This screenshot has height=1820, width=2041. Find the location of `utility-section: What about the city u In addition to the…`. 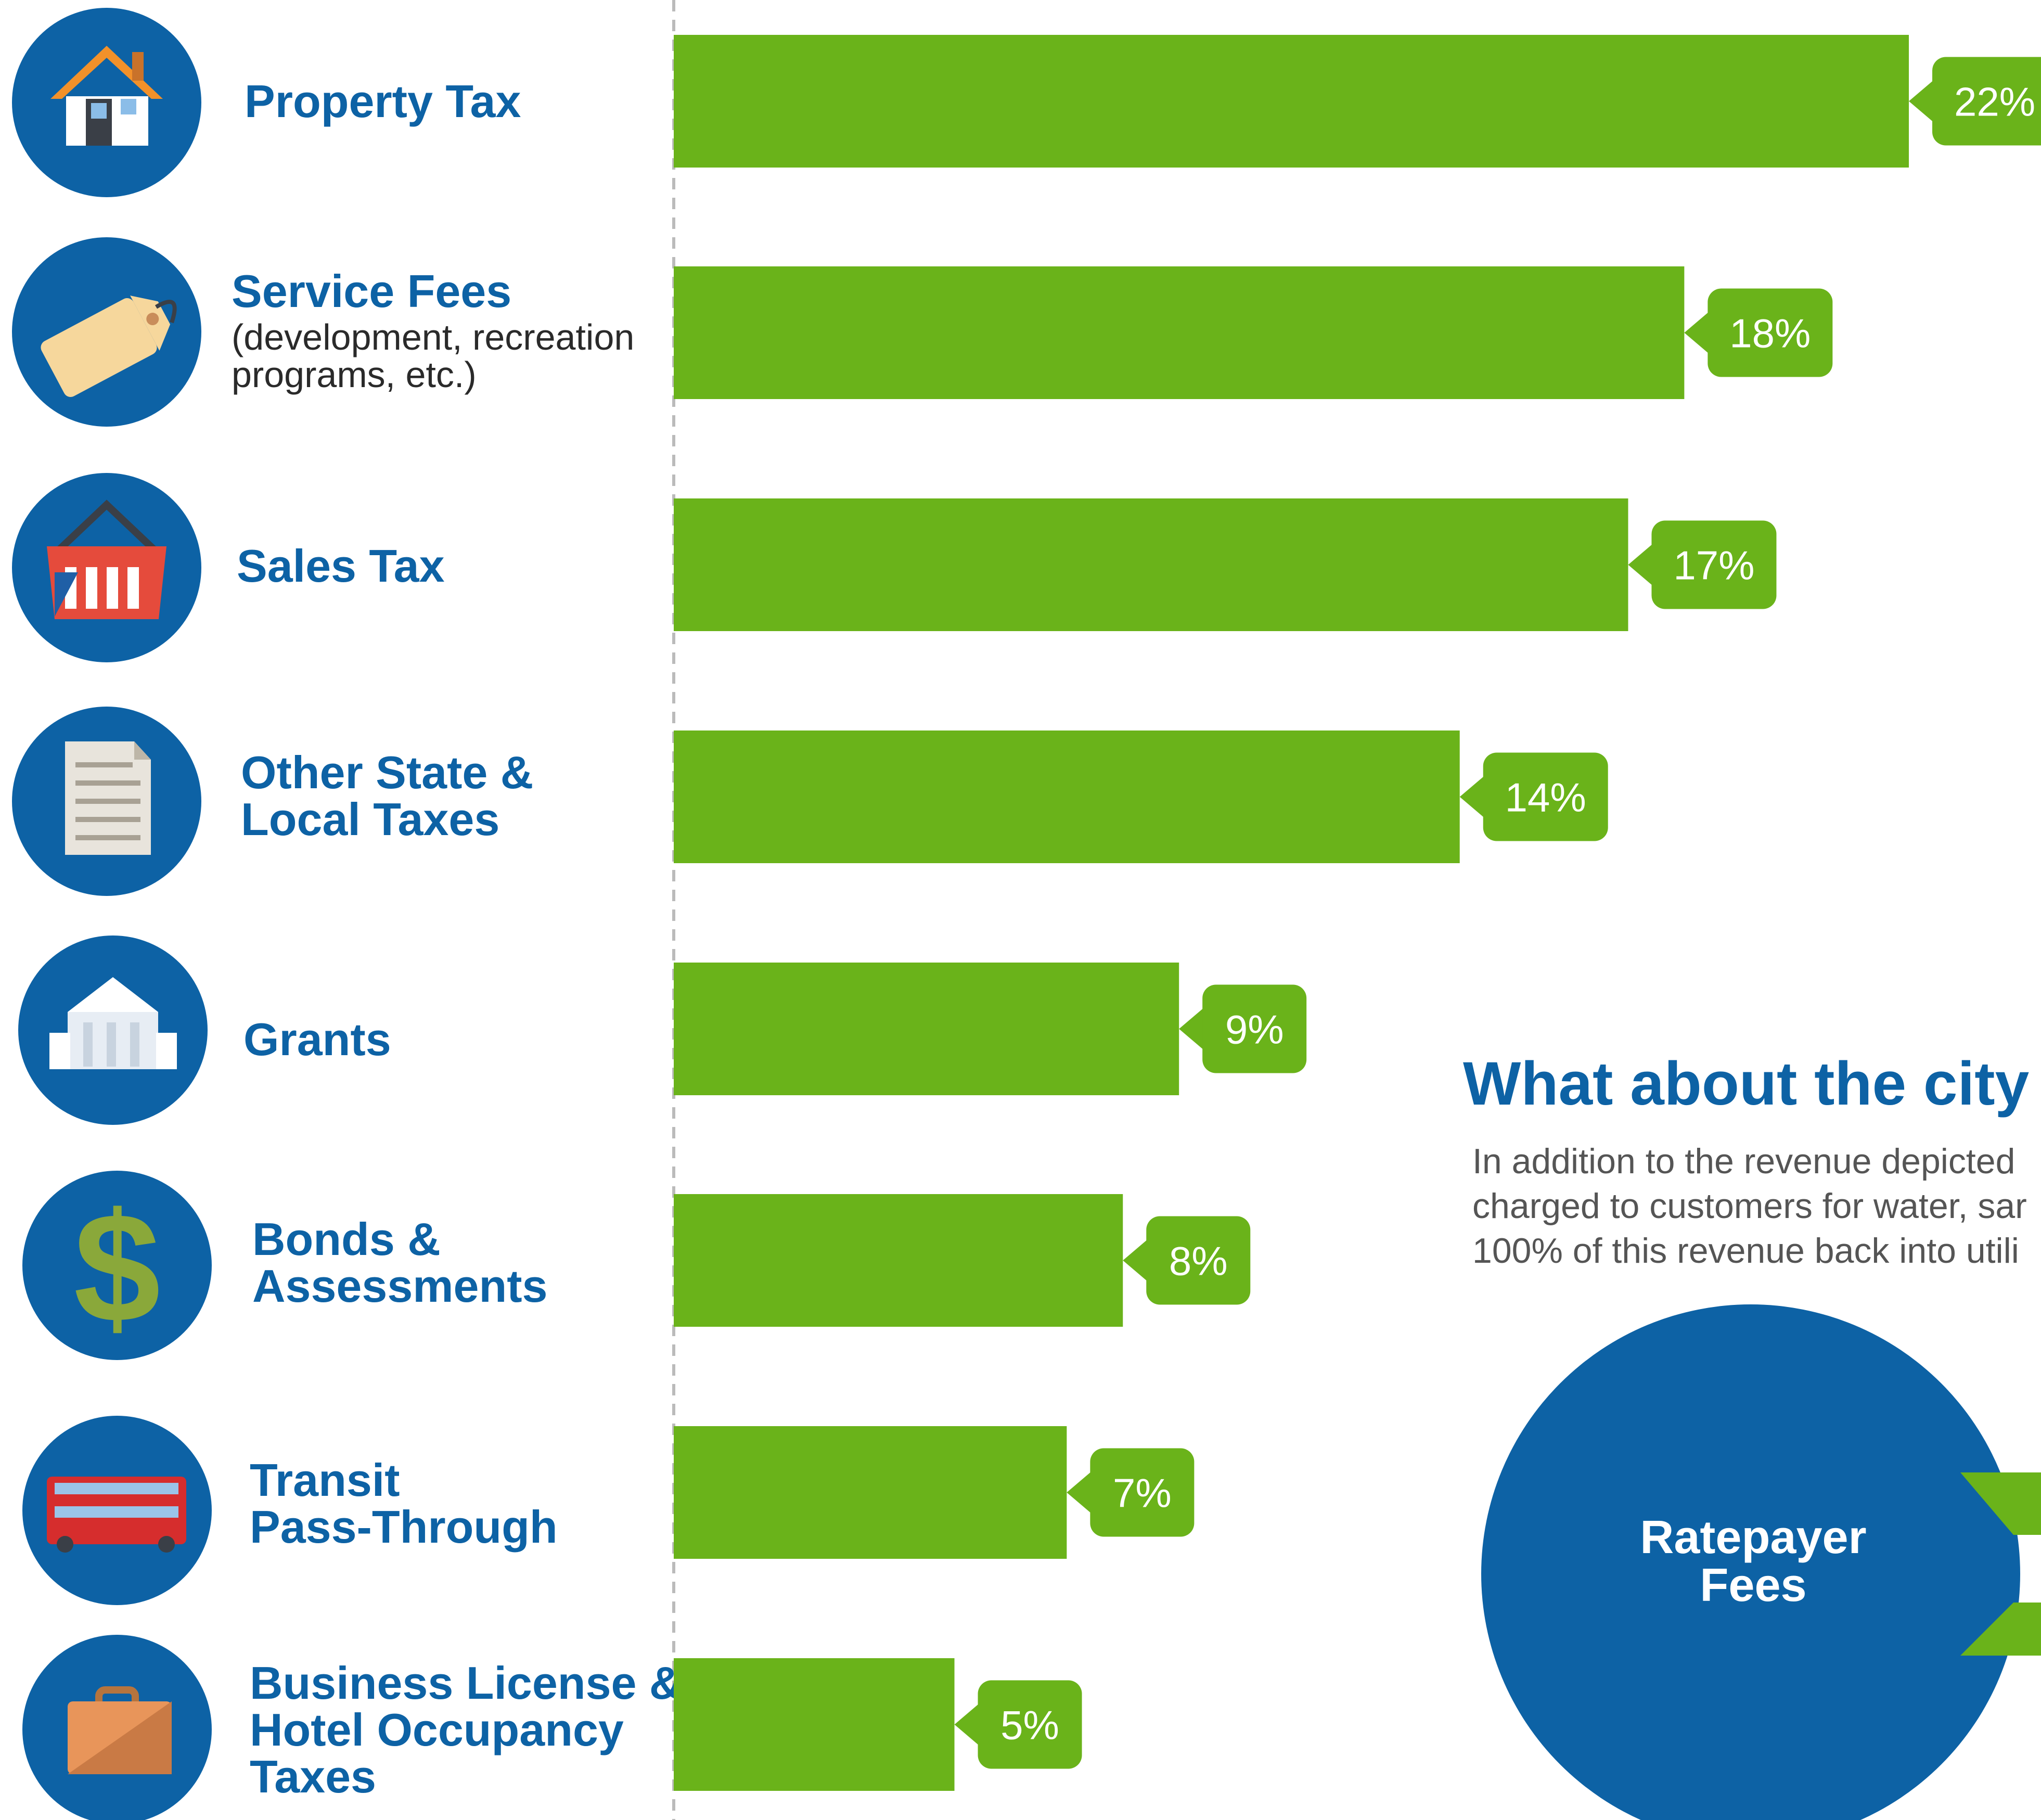

utility-section: What about the city u In addition to the… is located at coordinates (1752, 1434).